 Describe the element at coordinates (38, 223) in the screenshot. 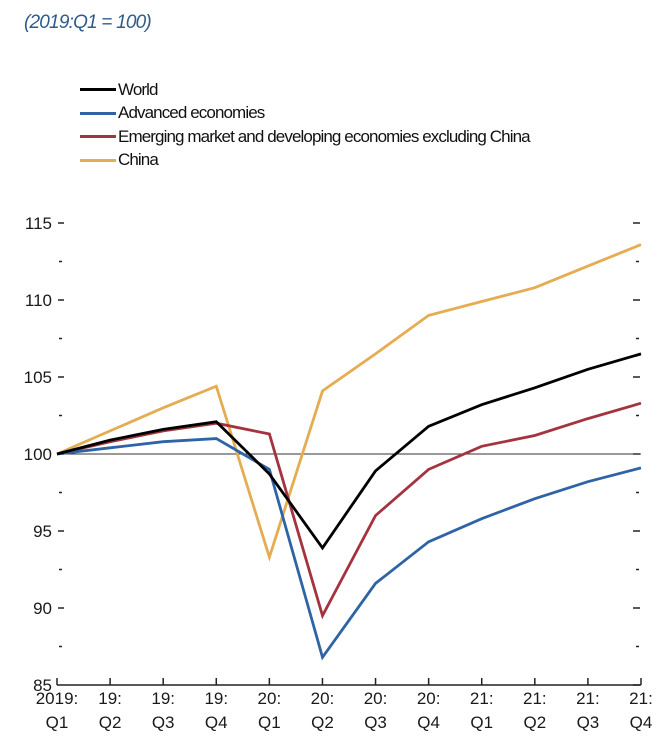

I see `y-tick-label: 115` at that location.